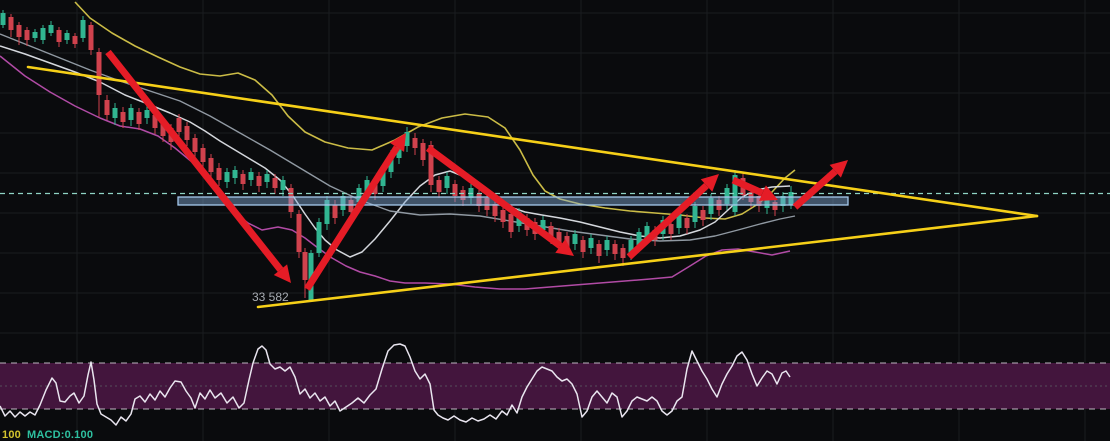 Image resolution: width=1110 pixels, height=441 pixels. What do you see at coordinates (270, 297) in the screenshot?
I see `low-price-label: 33 582` at bounding box center [270, 297].